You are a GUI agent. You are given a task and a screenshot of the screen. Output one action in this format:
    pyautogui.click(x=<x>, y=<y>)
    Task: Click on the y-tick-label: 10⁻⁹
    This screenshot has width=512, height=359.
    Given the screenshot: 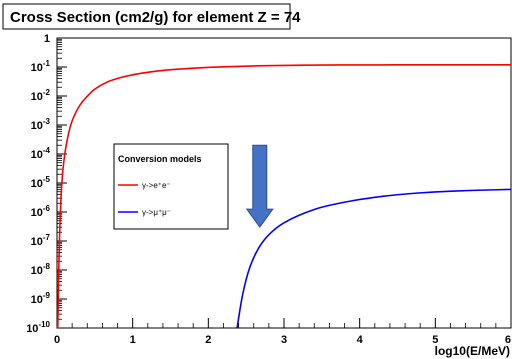 What is the action you would take?
    pyautogui.click(x=41, y=298)
    